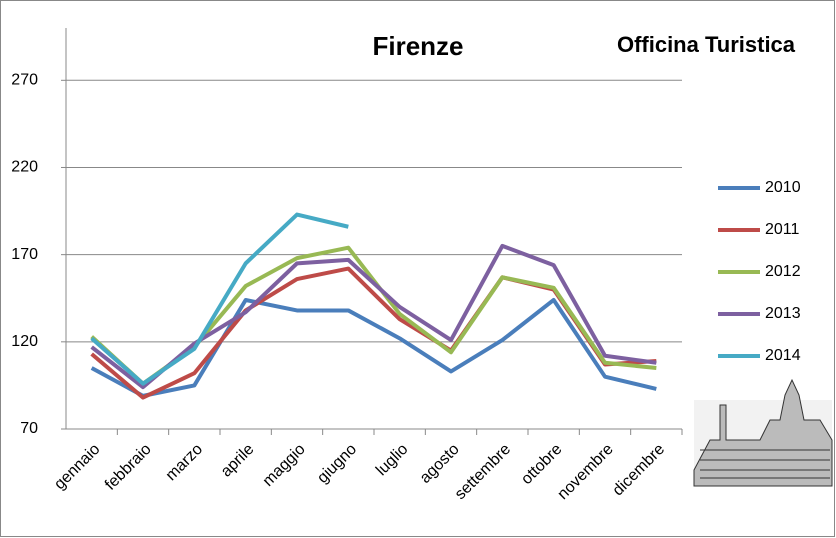  Describe the element at coordinates (24, 254) in the screenshot. I see `y-tick-label: 170` at that location.